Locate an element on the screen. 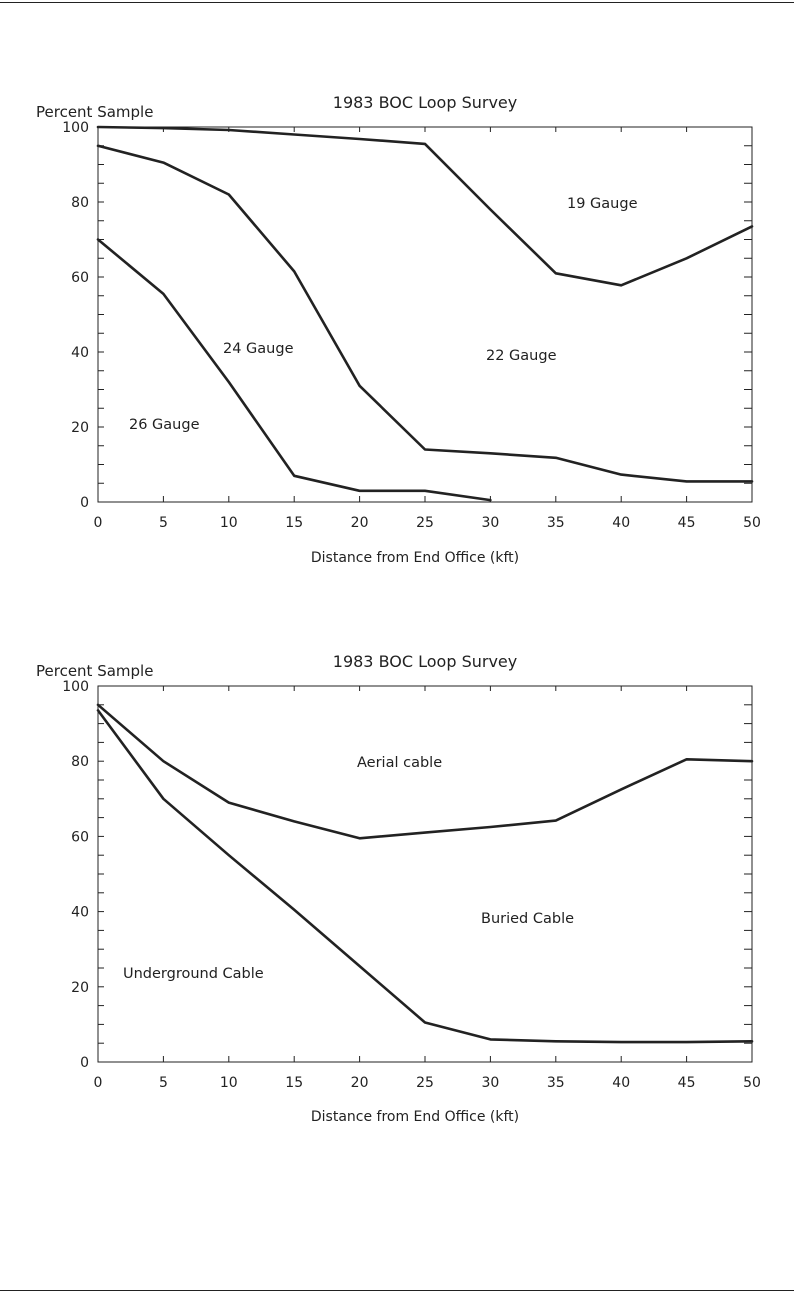 The image size is (794, 1298). annotation-24-gauge: 24 Gauge is located at coordinates (258, 349).